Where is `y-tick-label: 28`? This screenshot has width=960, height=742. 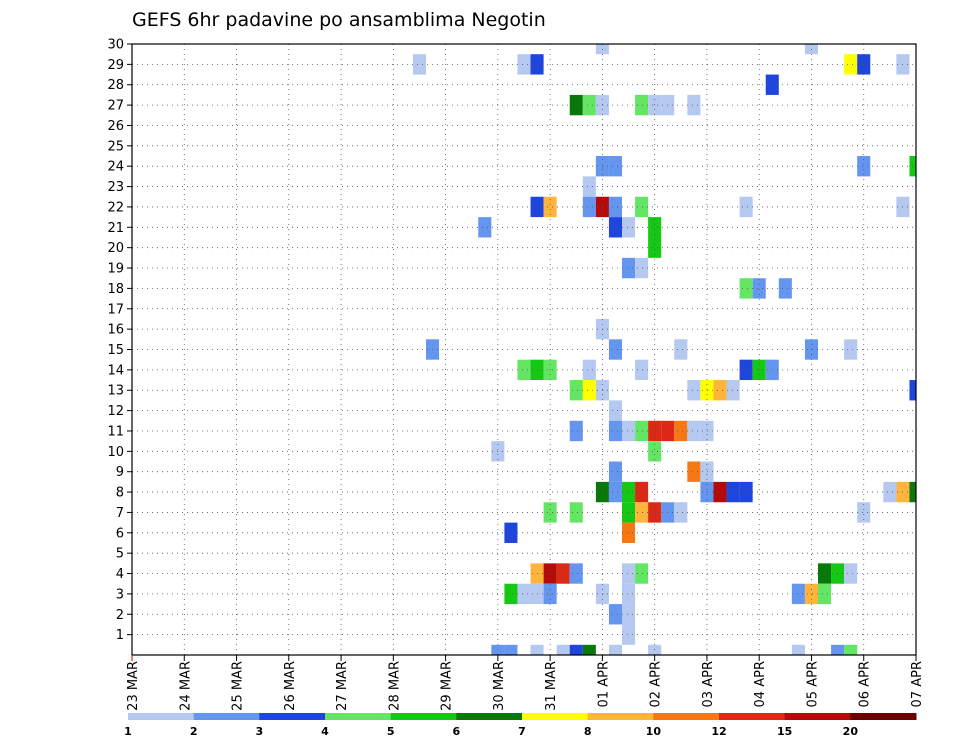
y-tick-label: 28 is located at coordinates (115, 85).